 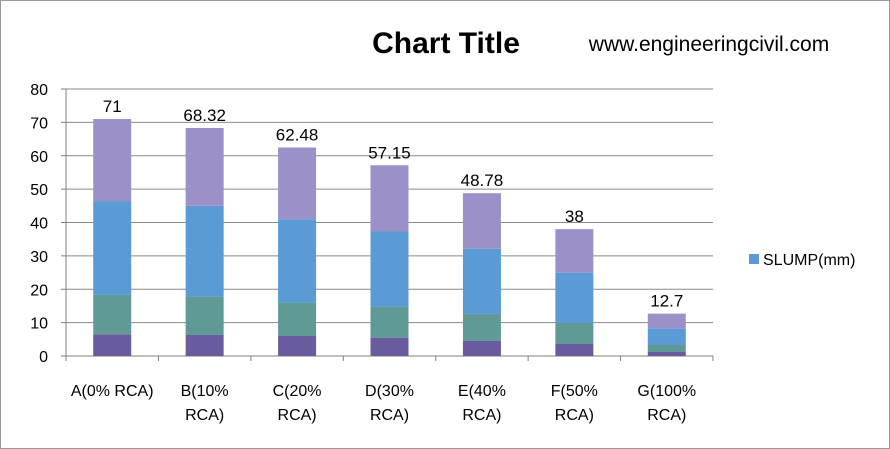 What do you see at coordinates (39, 324) in the screenshot?
I see `y-tick-label: 10` at bounding box center [39, 324].